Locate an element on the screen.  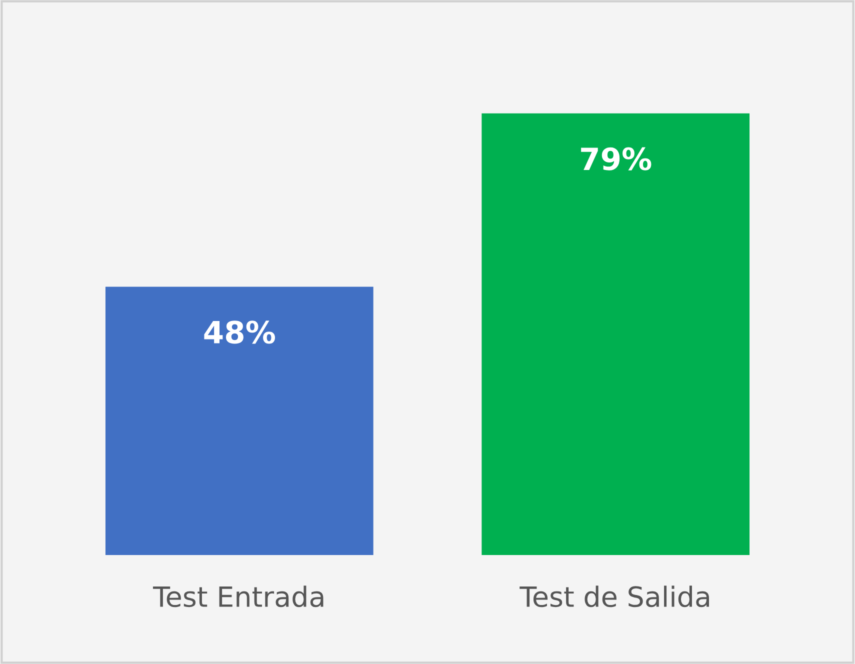
x-tick-label: Test de Salida is located at coordinates (614, 597).